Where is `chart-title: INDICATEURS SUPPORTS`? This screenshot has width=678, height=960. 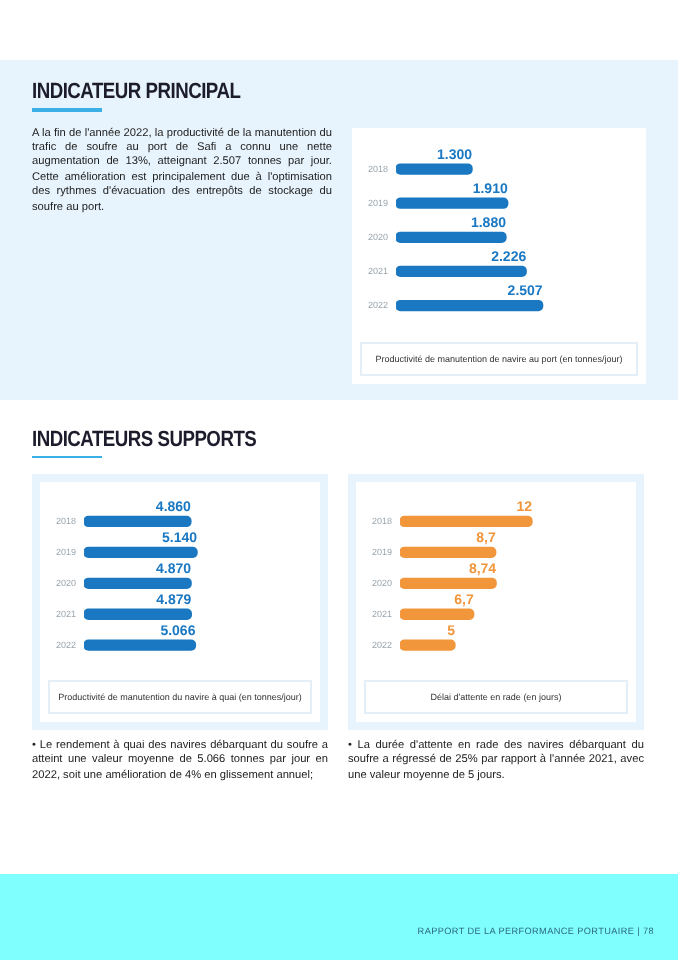
chart-title: INDICATEURS SUPPORTS is located at coordinates (145, 439).